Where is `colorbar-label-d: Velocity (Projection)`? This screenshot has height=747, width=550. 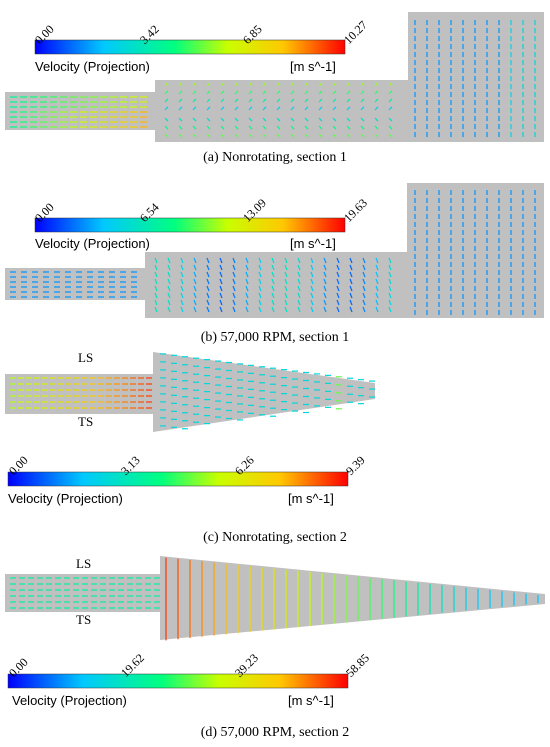
colorbar-label-d: Velocity (Projection) is located at coordinates (69, 700).